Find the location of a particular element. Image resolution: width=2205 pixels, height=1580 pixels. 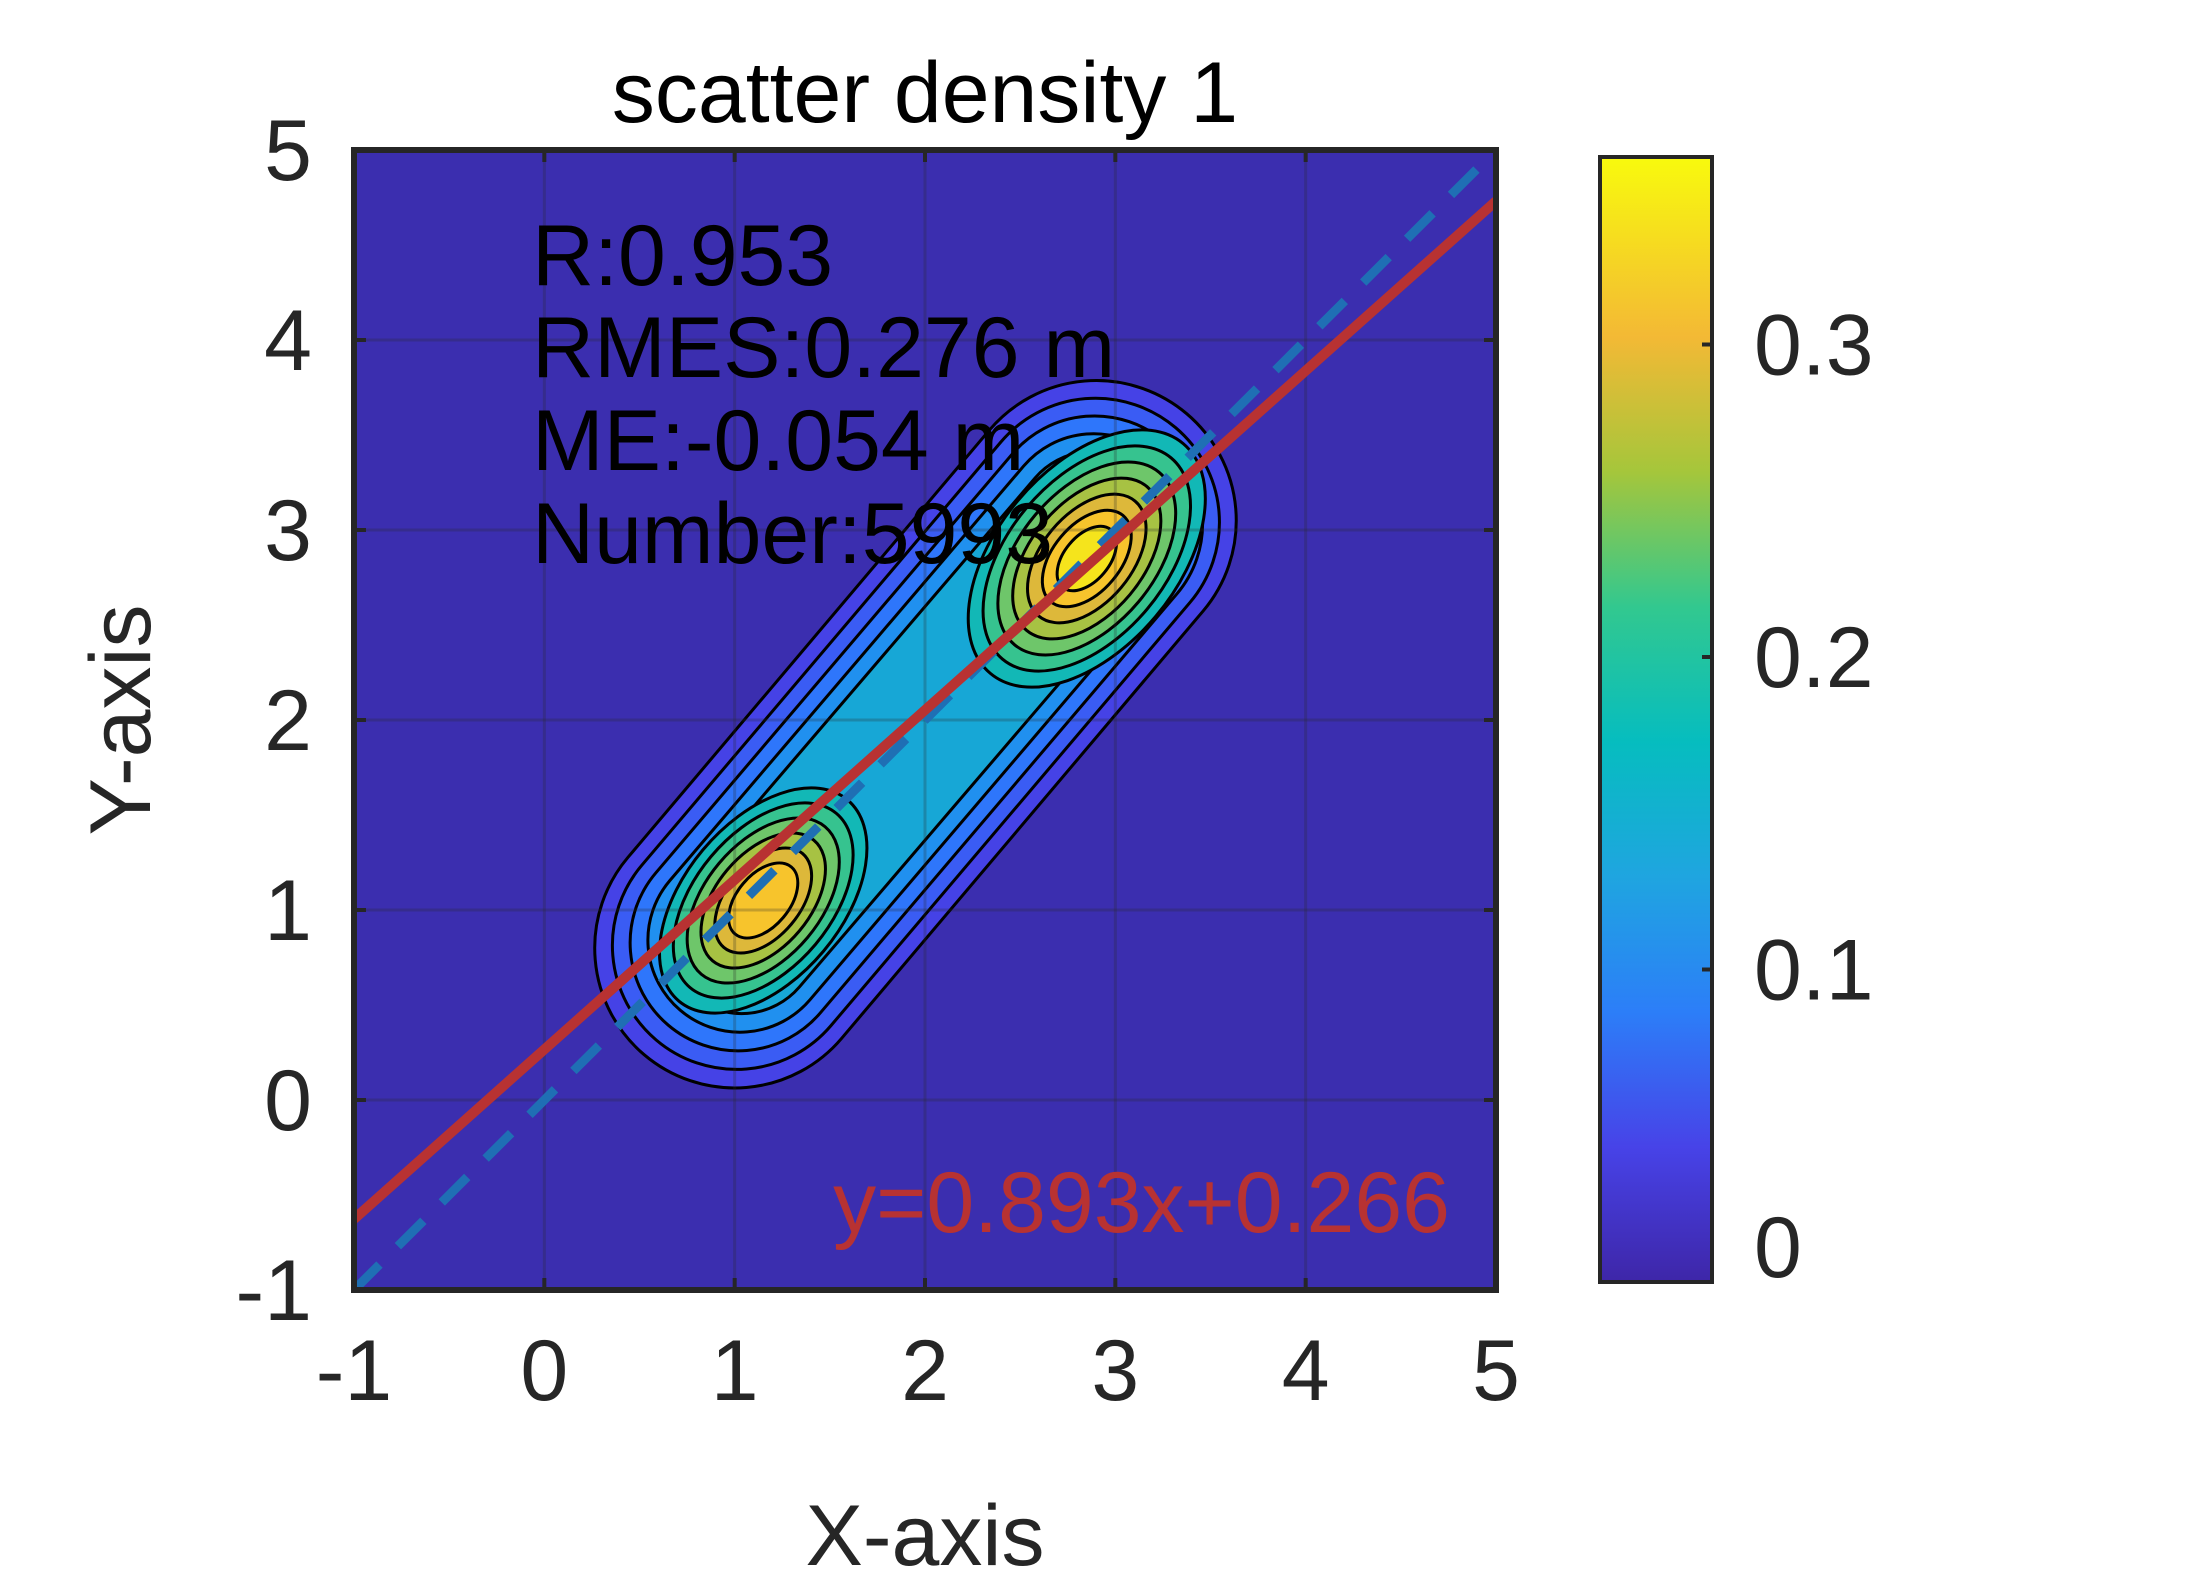

y-tick-labels: -1 0 1 2 3 4 5 is located at coordinates (274, 721).